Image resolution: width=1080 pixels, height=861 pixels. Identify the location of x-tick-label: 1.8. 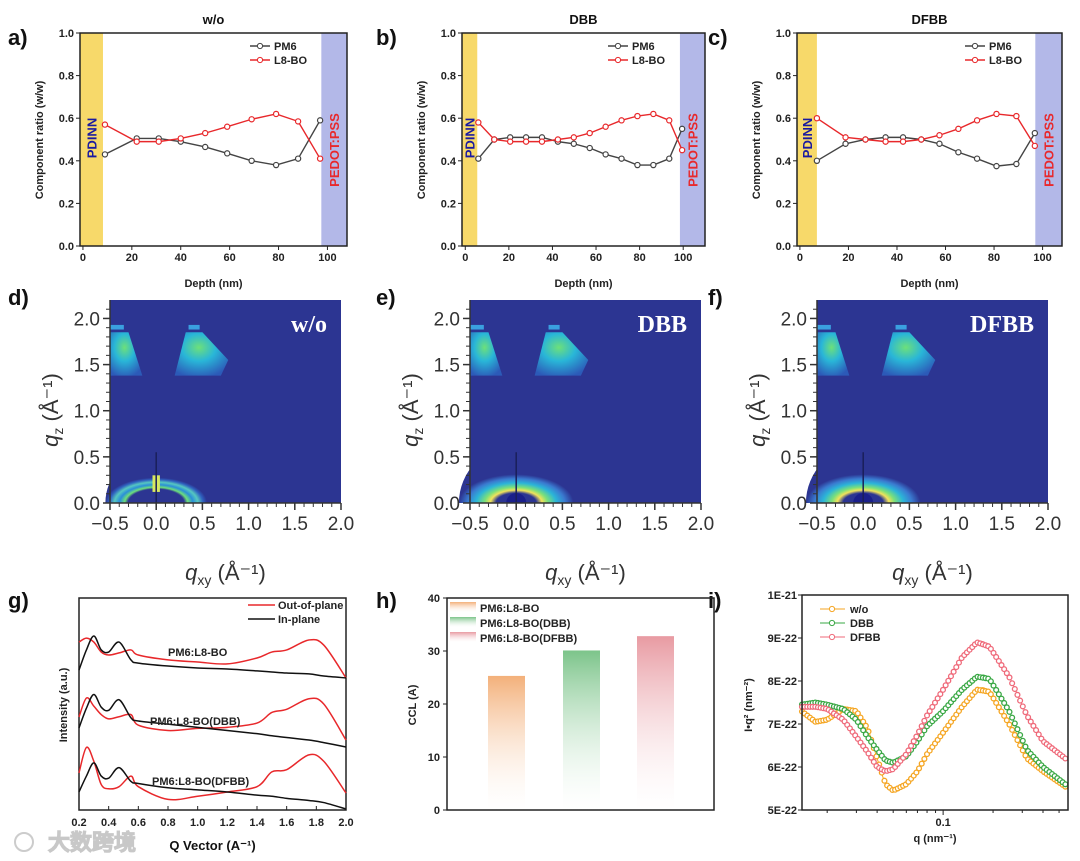
(316, 823).